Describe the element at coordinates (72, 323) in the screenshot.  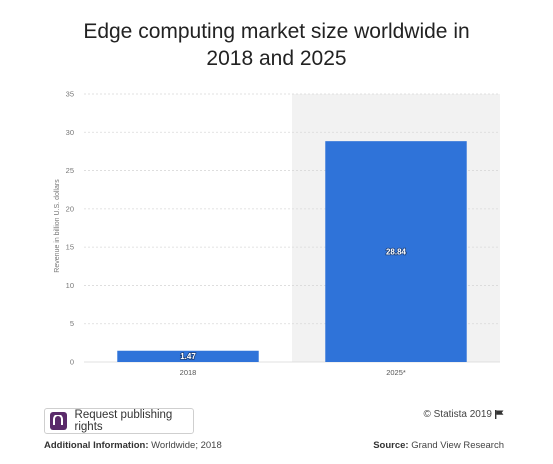
I see `y-tick-label: 5` at that location.